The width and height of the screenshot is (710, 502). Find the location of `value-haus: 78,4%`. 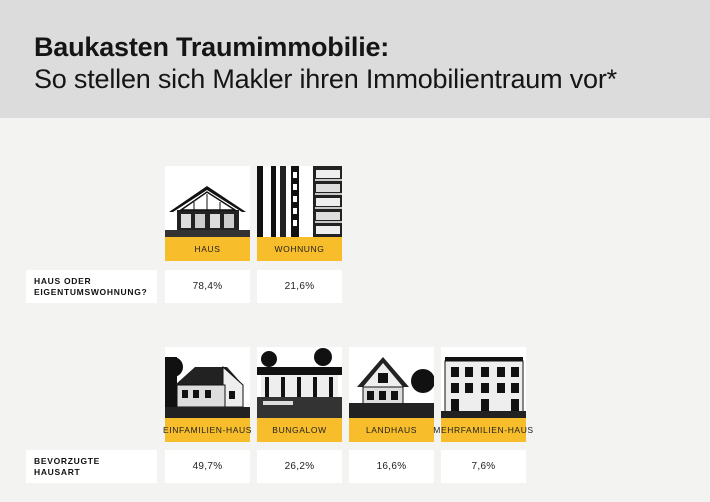

value-haus: 78,4% is located at coordinates (207, 286).